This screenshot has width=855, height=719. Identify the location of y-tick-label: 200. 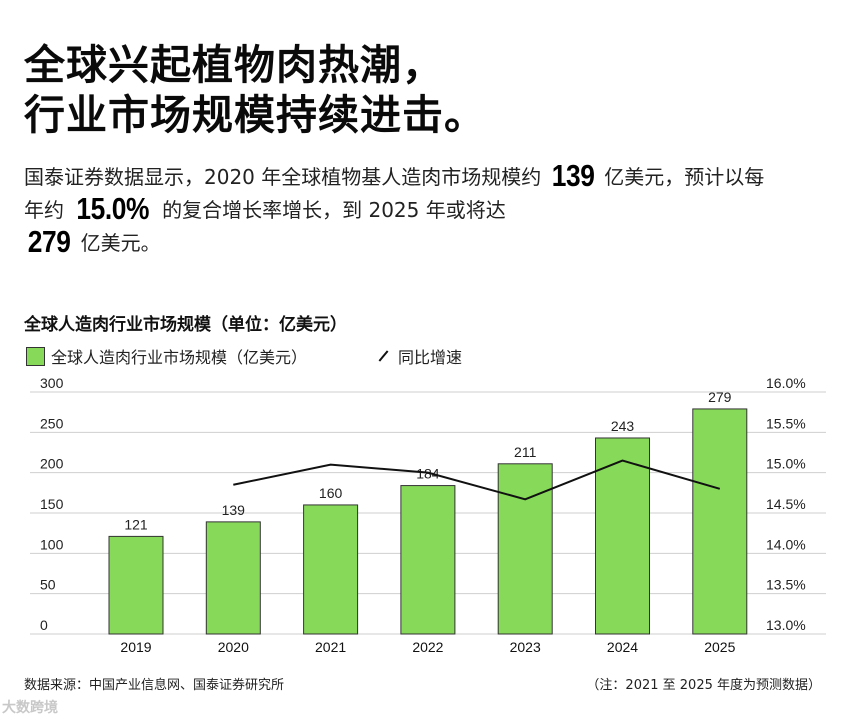
(52, 464).